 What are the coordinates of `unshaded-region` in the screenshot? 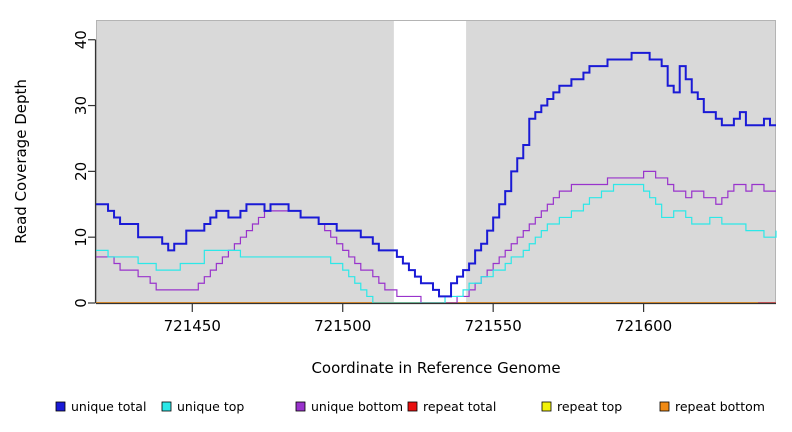 It's located at (430, 161).